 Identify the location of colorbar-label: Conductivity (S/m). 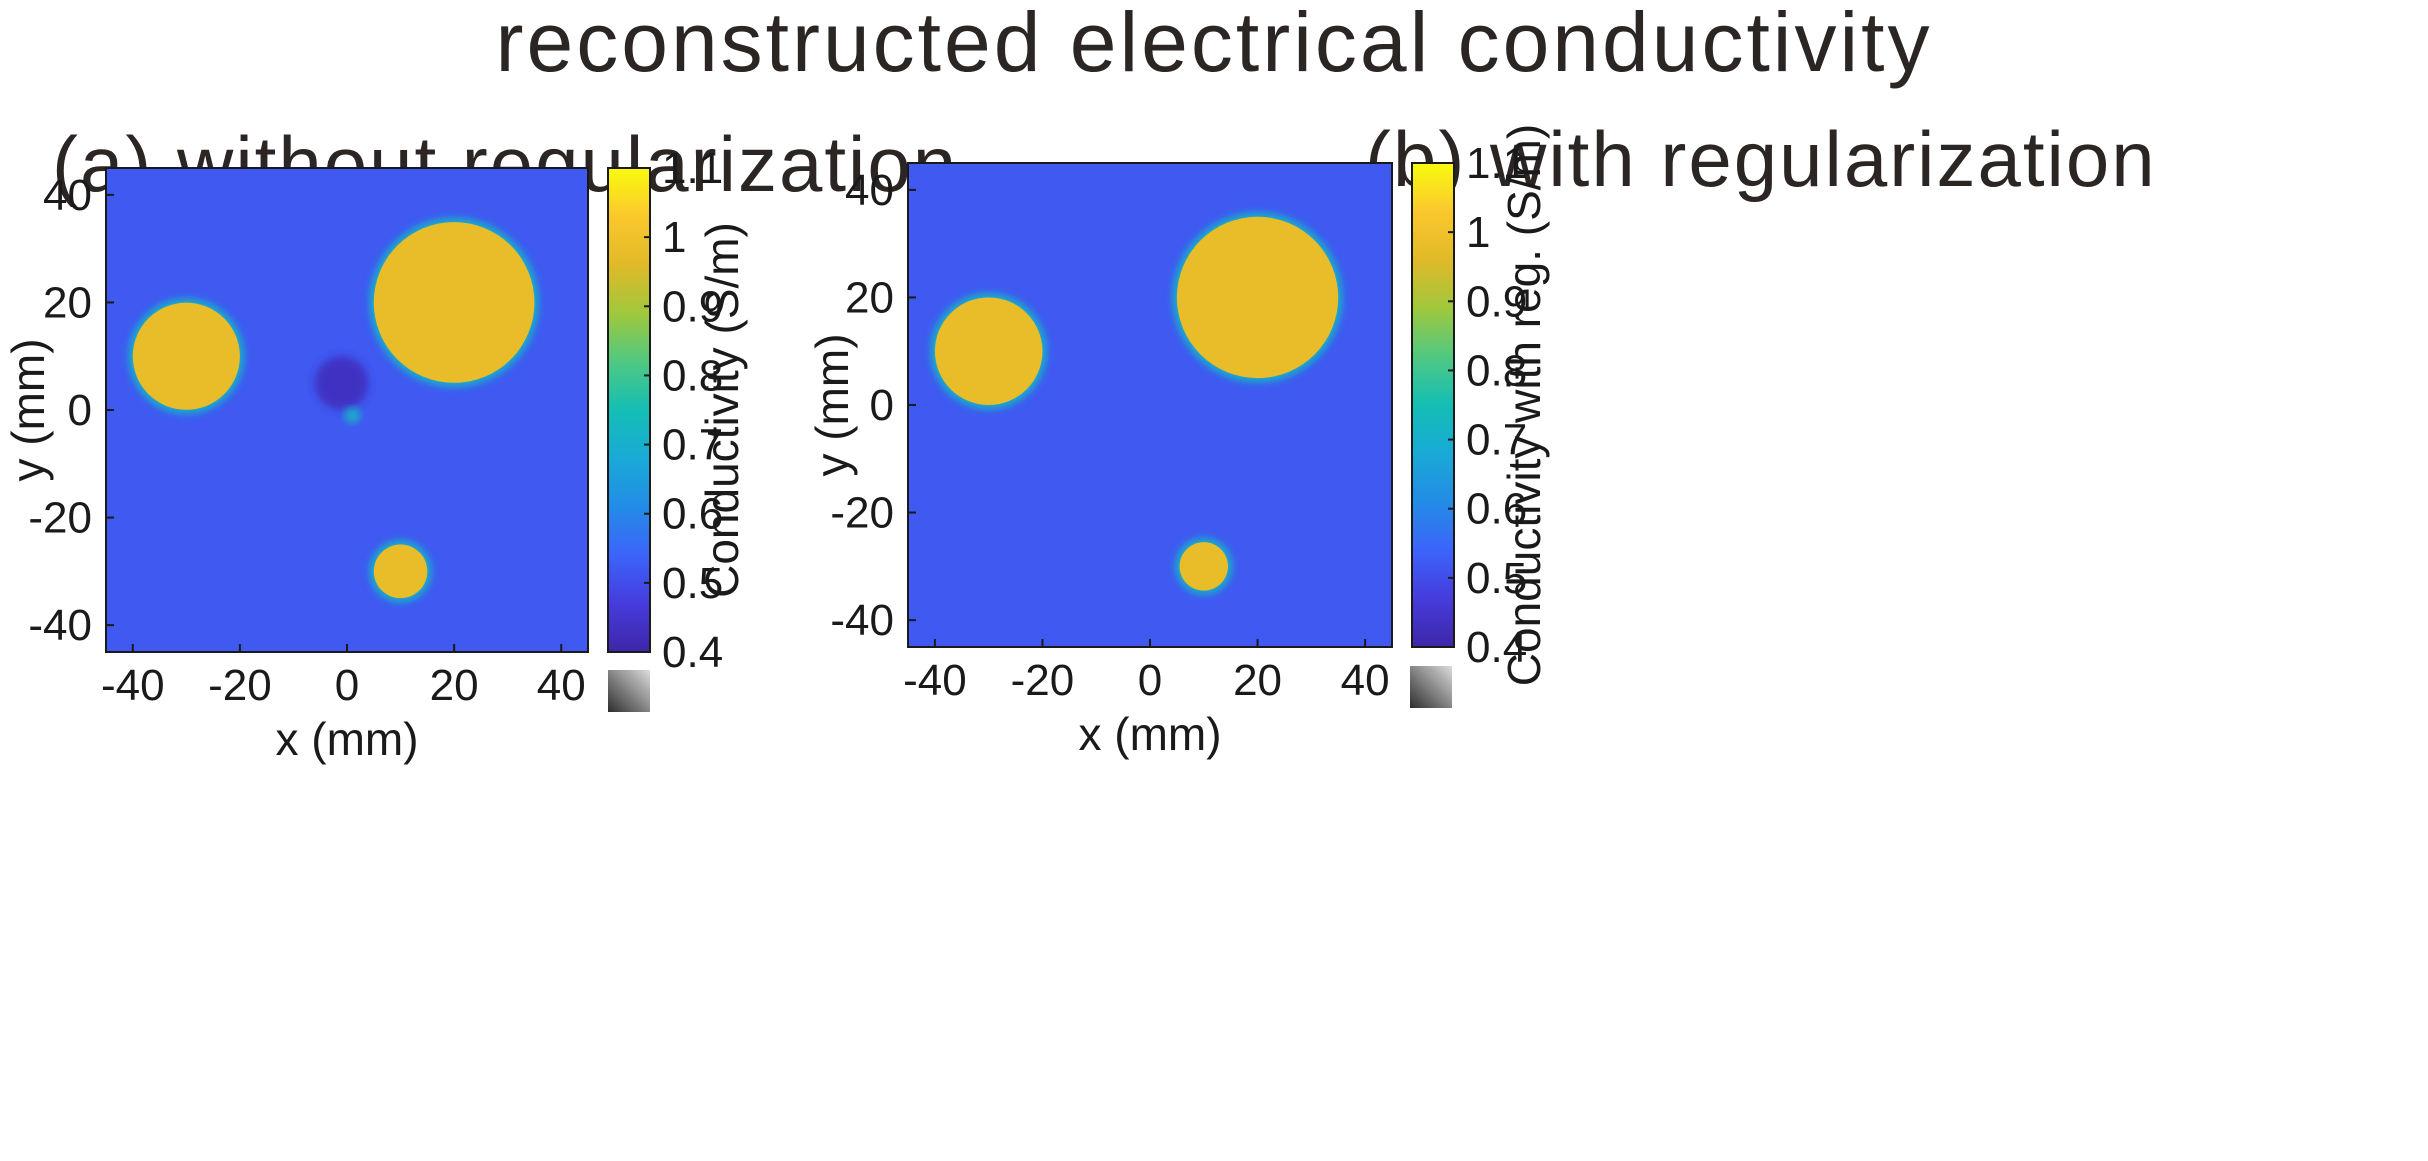
(722, 410).